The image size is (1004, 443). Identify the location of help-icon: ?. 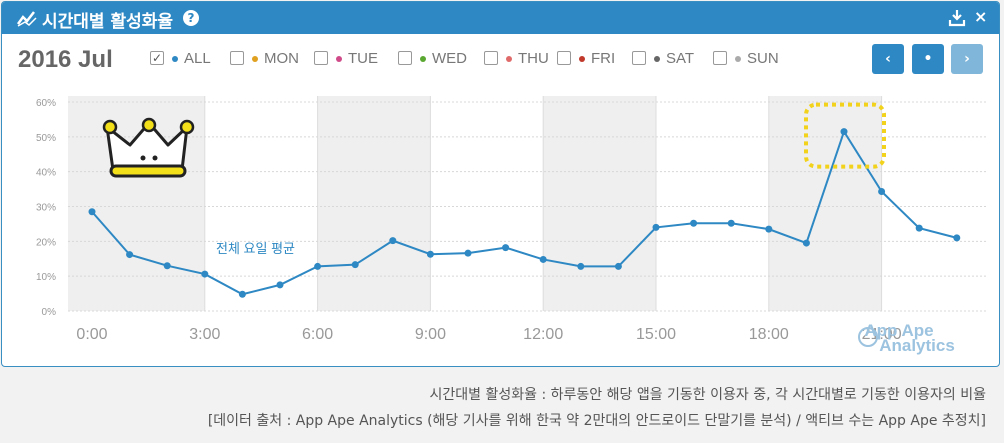
(191, 18).